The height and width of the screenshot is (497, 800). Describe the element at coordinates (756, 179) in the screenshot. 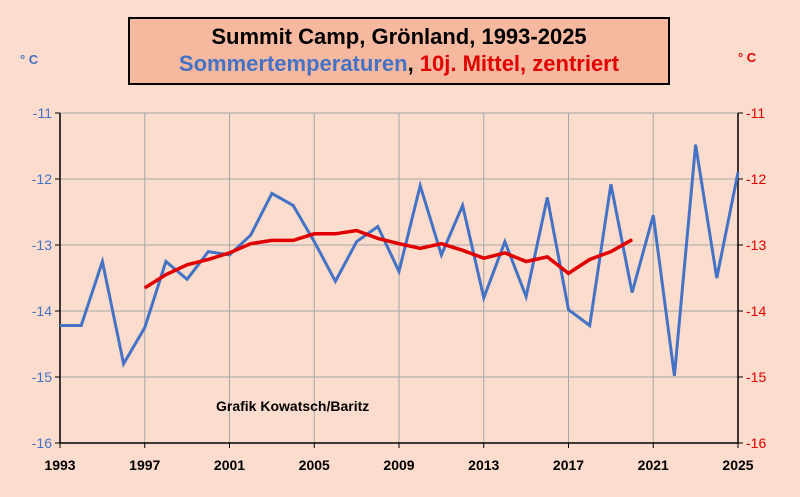

I see `y-tick-label-right: -12` at that location.